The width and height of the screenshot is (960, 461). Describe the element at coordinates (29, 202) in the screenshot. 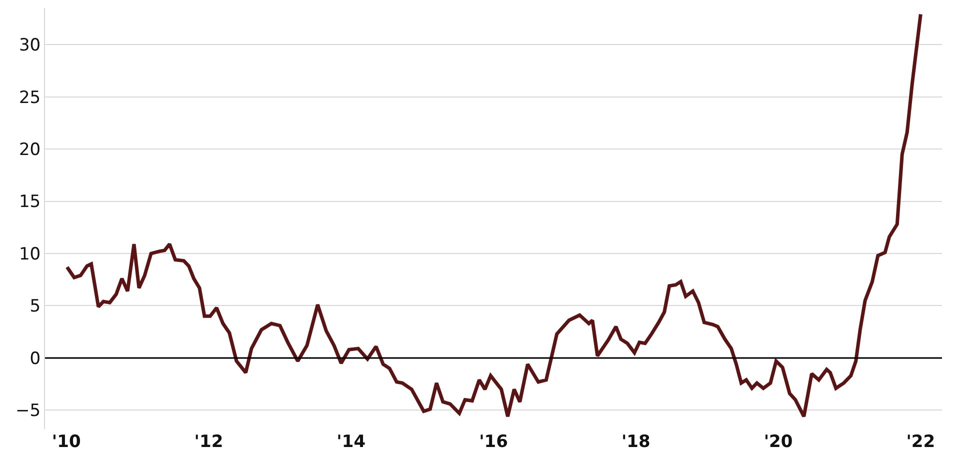

I see `y-tick-label: 15` at that location.